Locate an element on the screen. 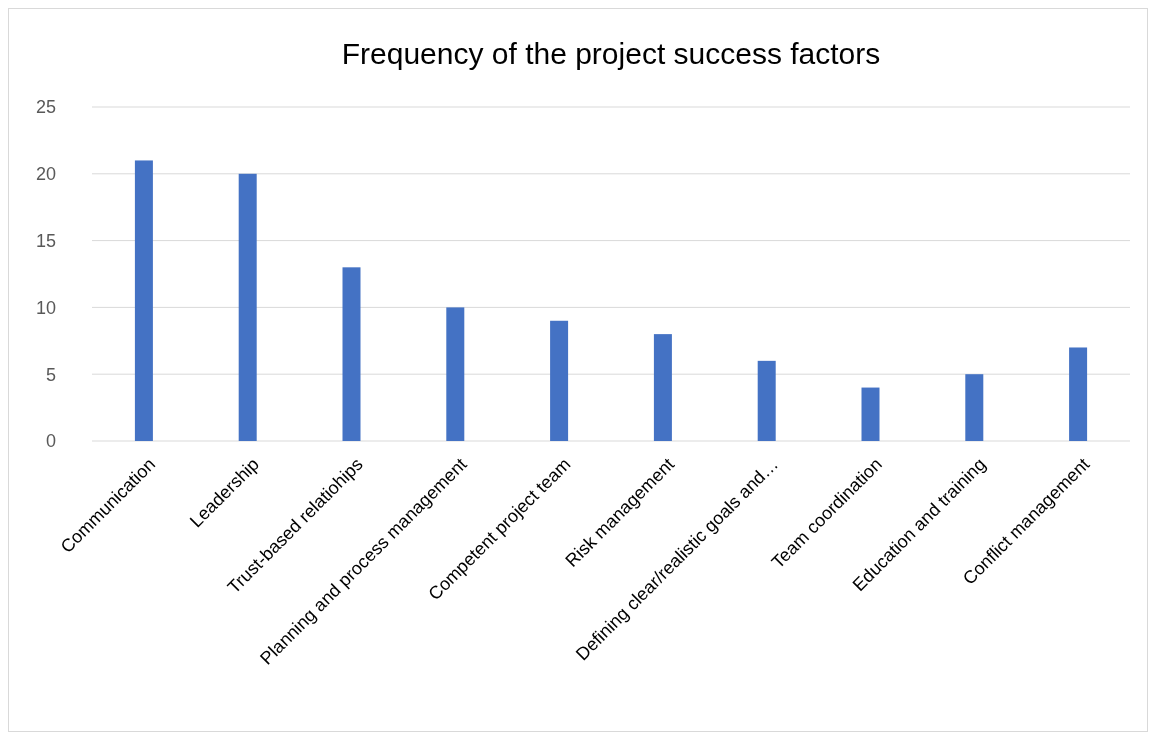 This screenshot has height=732, width=1156. y-tick-label: 0 is located at coordinates (50, 441).